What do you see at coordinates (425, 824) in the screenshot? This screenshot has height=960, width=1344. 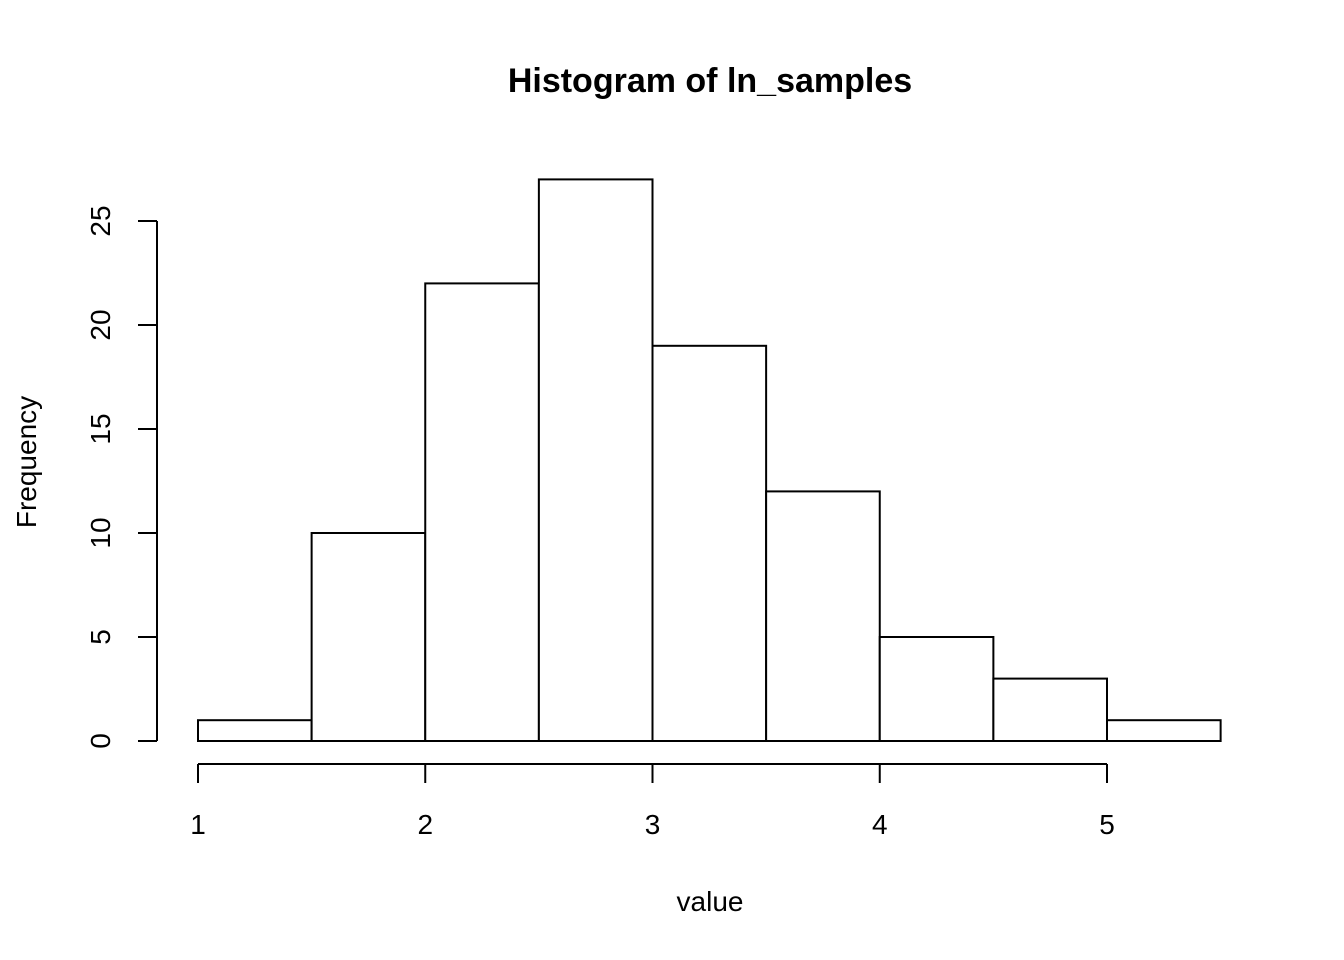 I see `x-tick-label: 2` at bounding box center [425, 824].